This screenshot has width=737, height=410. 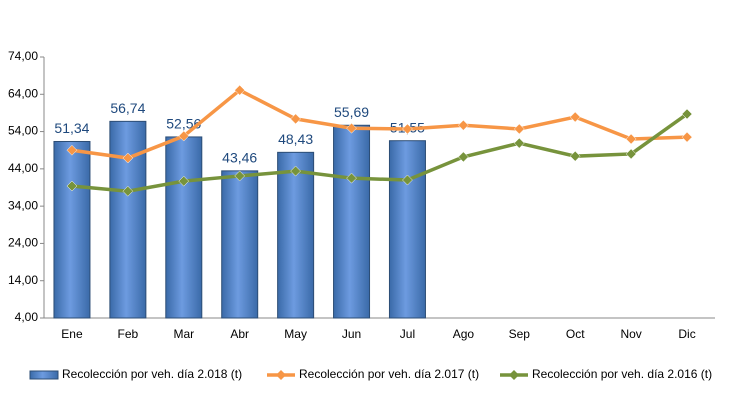 What do you see at coordinates (23, 205) in the screenshot?
I see `y-tick-label: 34,00` at bounding box center [23, 205].